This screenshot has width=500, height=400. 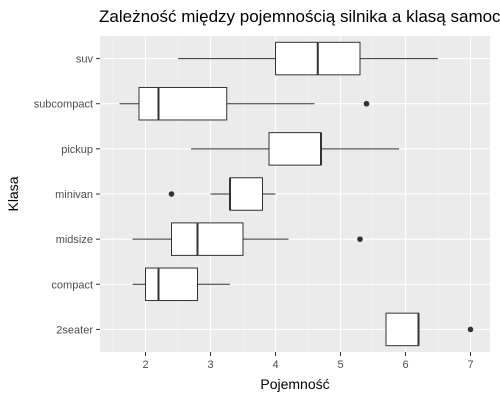 I want to click on x-tick-label: 7, so click(x=470, y=365).